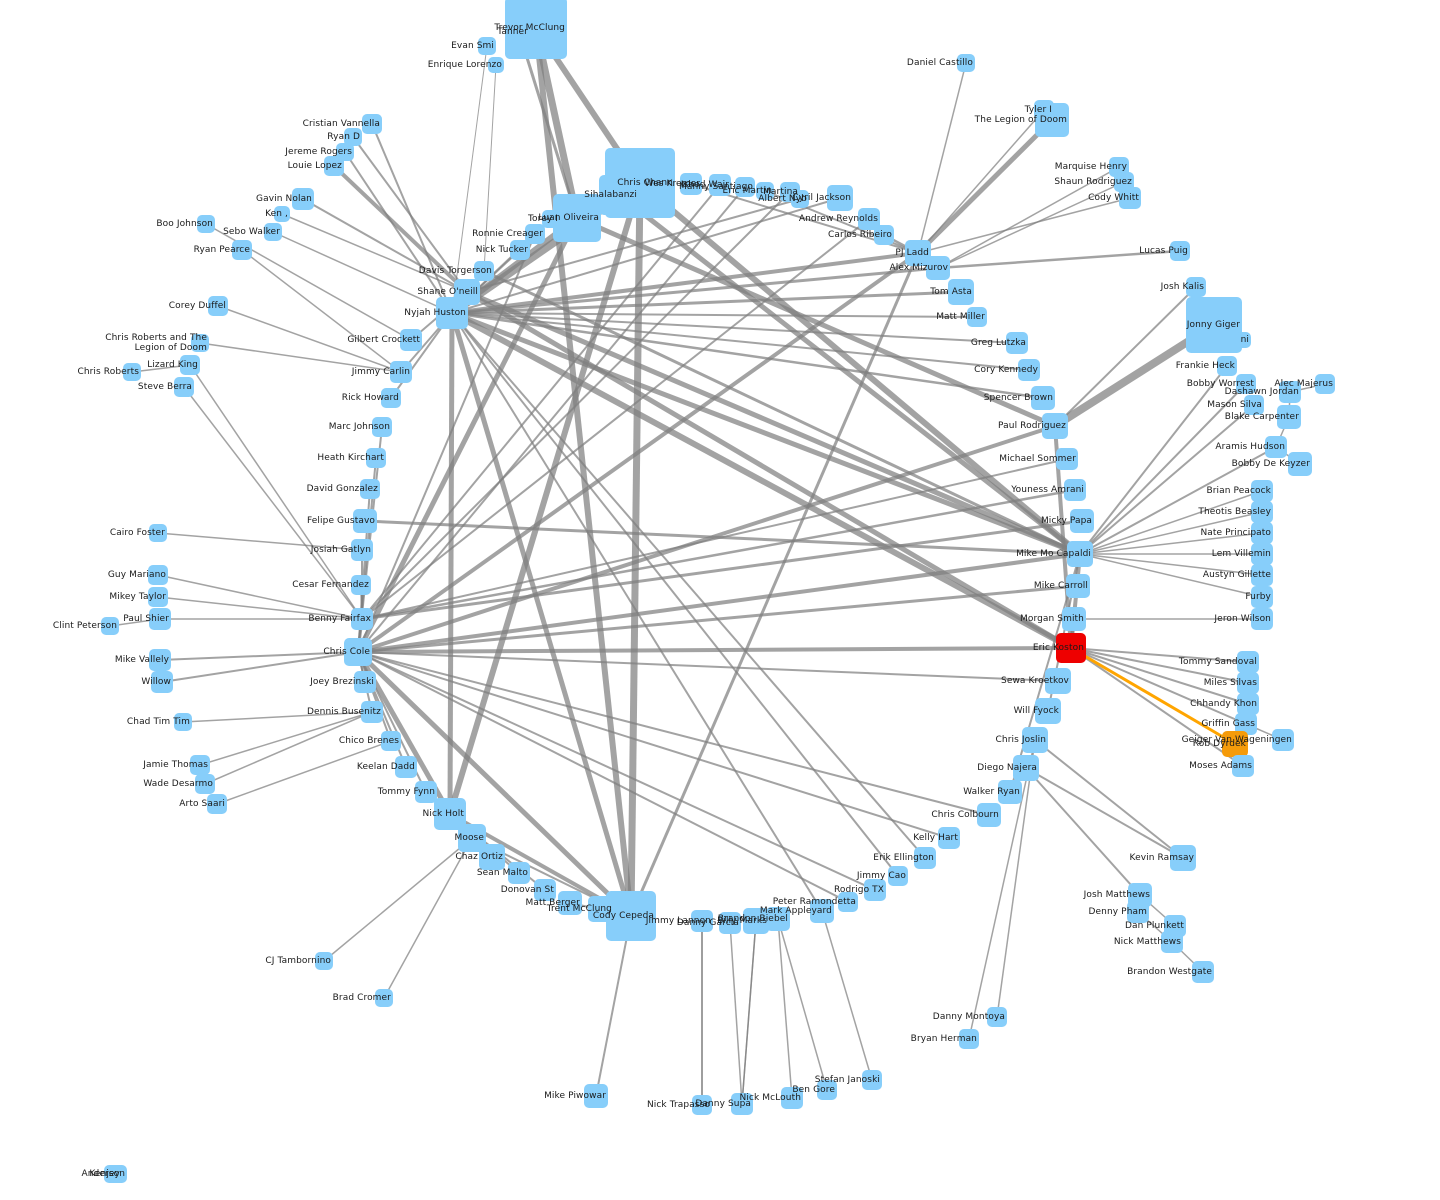 Image resolution: width=1440 pixels, height=1200 pixels. Describe the element at coordinates (1262, 491) in the screenshot. I see `graph-node-brian-peacock` at that location.